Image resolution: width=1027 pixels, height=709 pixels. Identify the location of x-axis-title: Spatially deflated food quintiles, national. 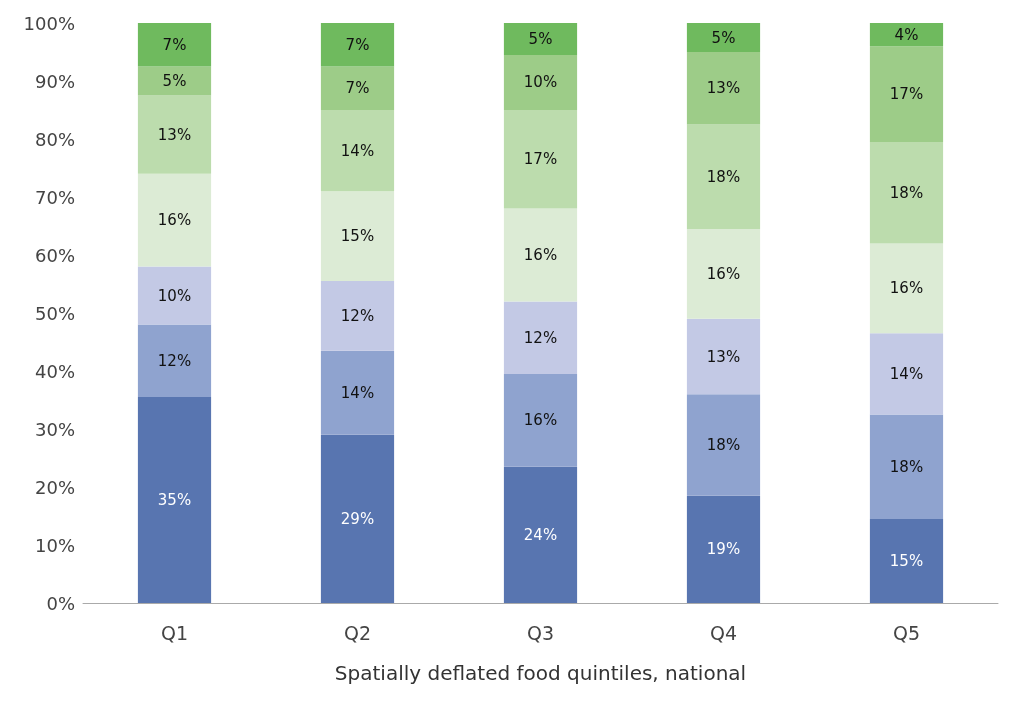
(540, 673).